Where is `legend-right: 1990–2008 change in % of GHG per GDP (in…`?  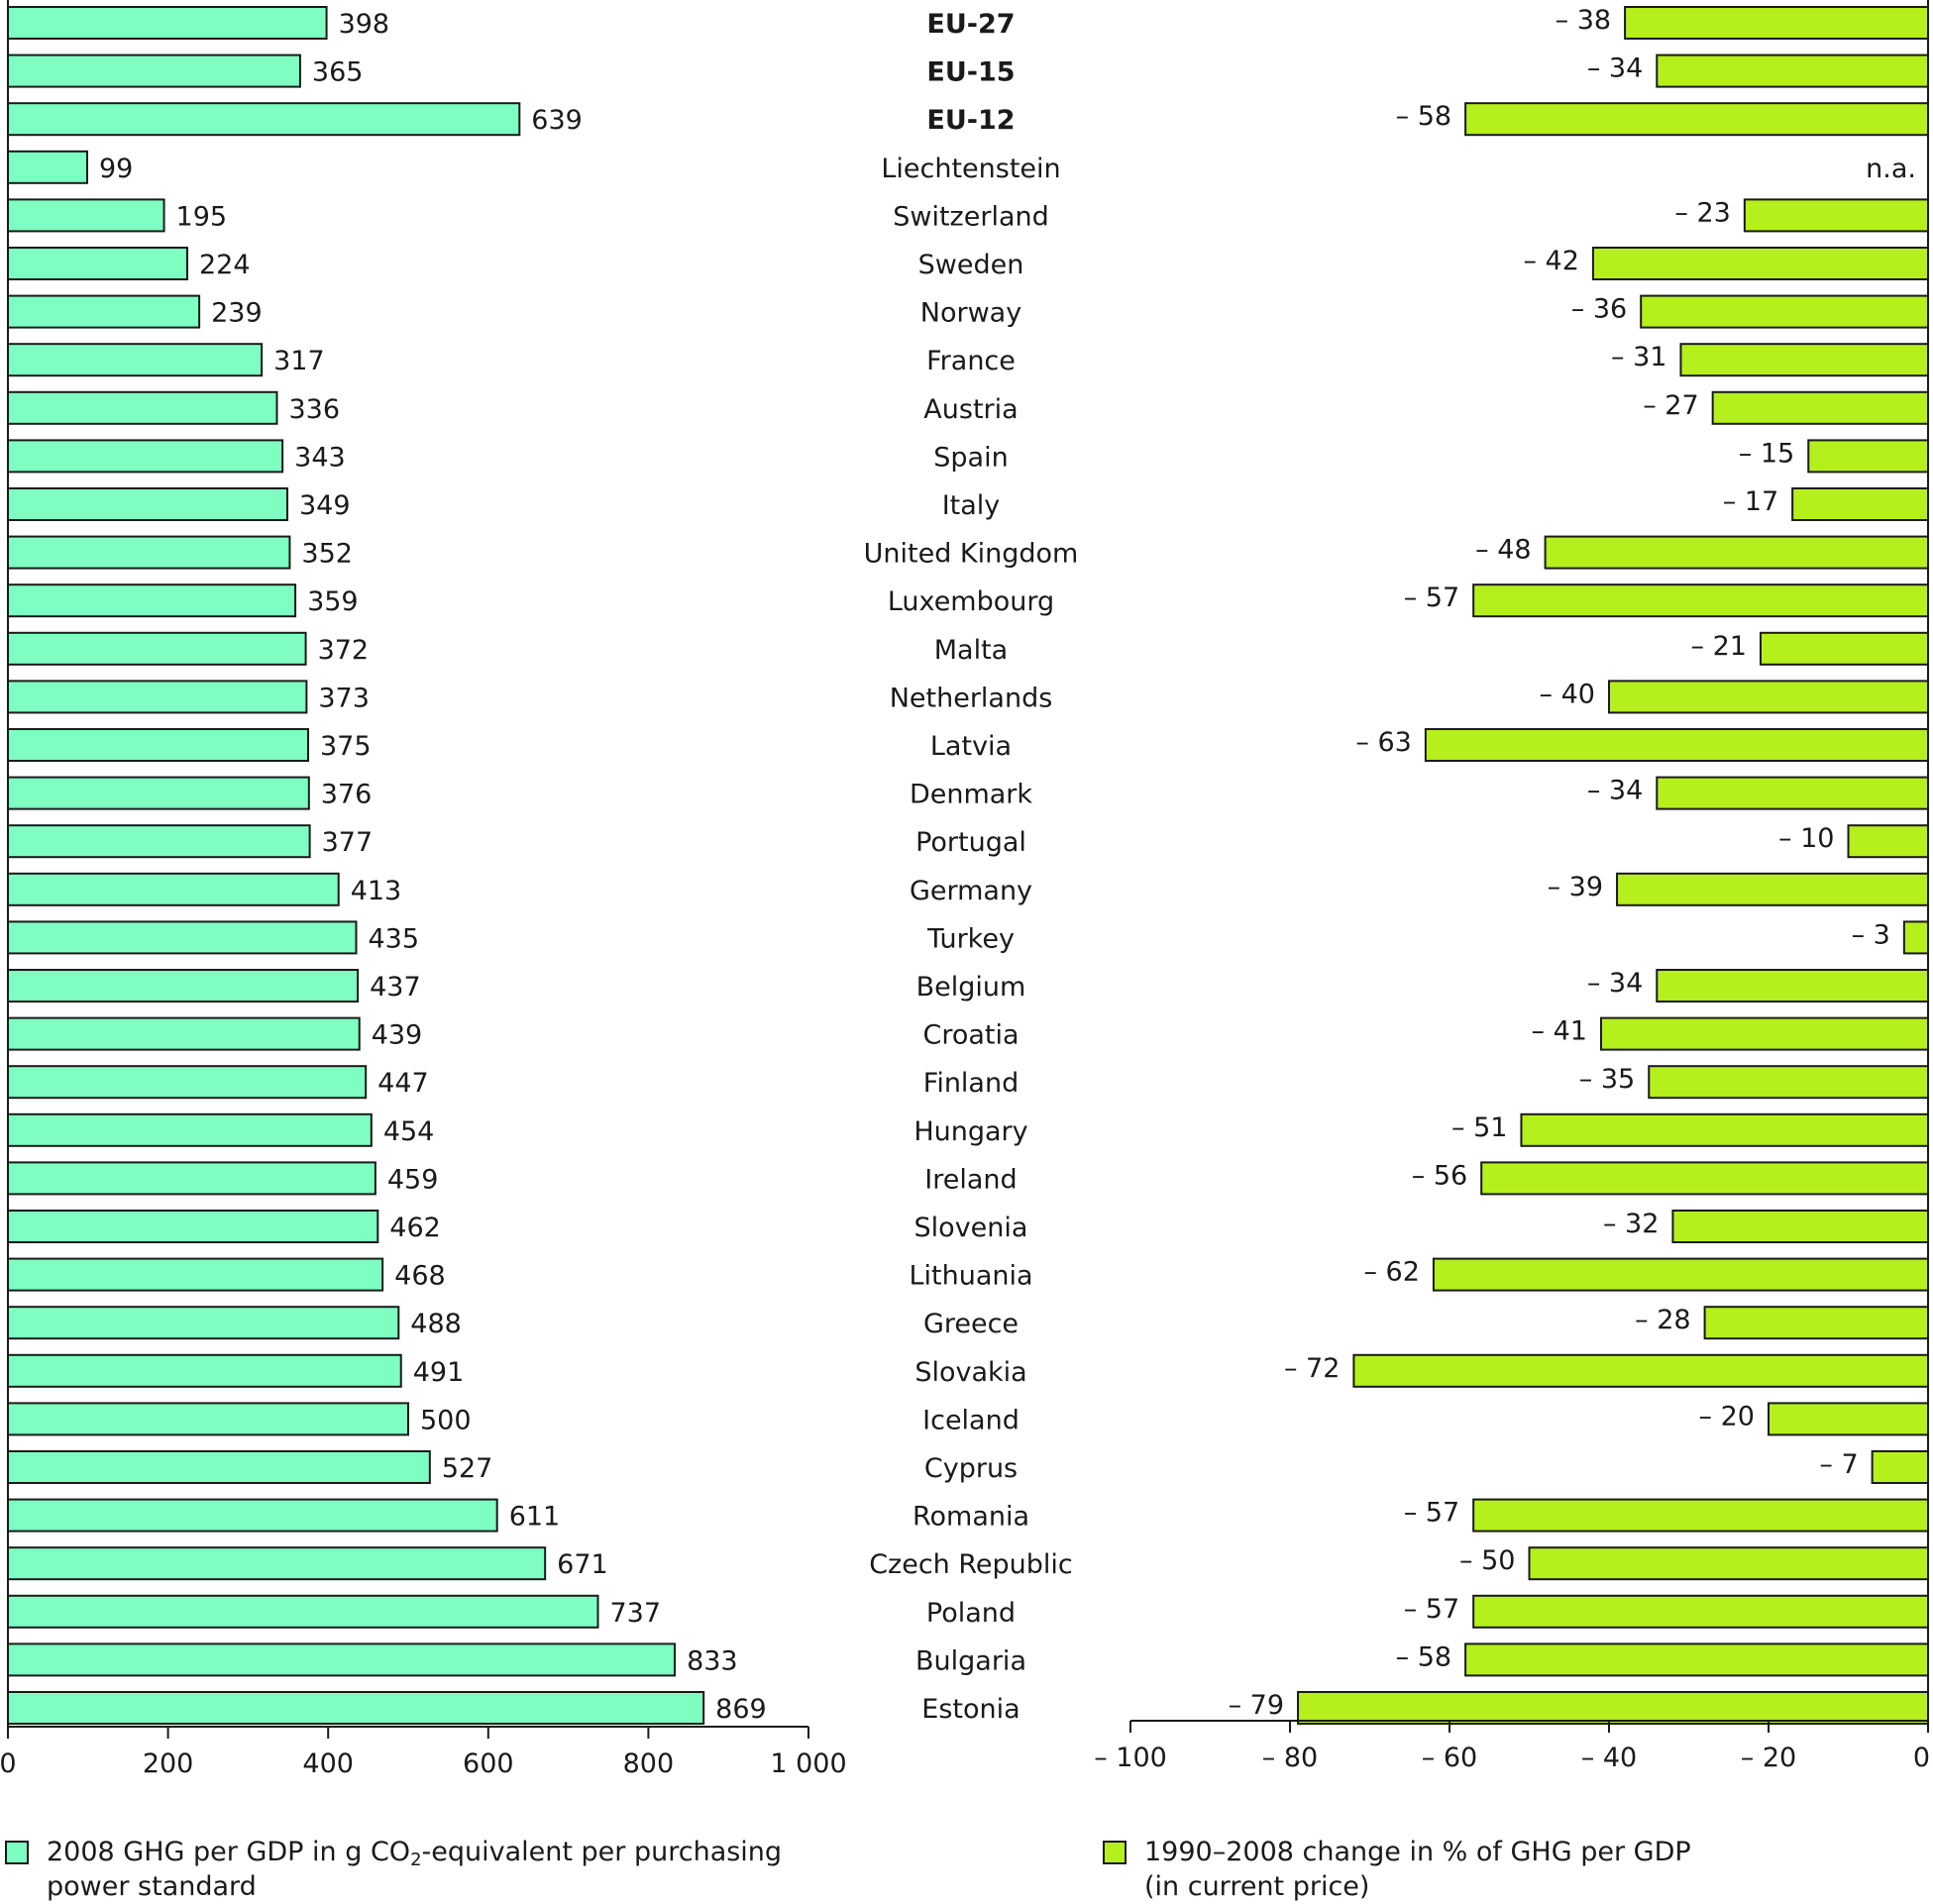
legend-right: 1990–2008 change in % of GHG per GDP (in… is located at coordinates (1499, 1868).